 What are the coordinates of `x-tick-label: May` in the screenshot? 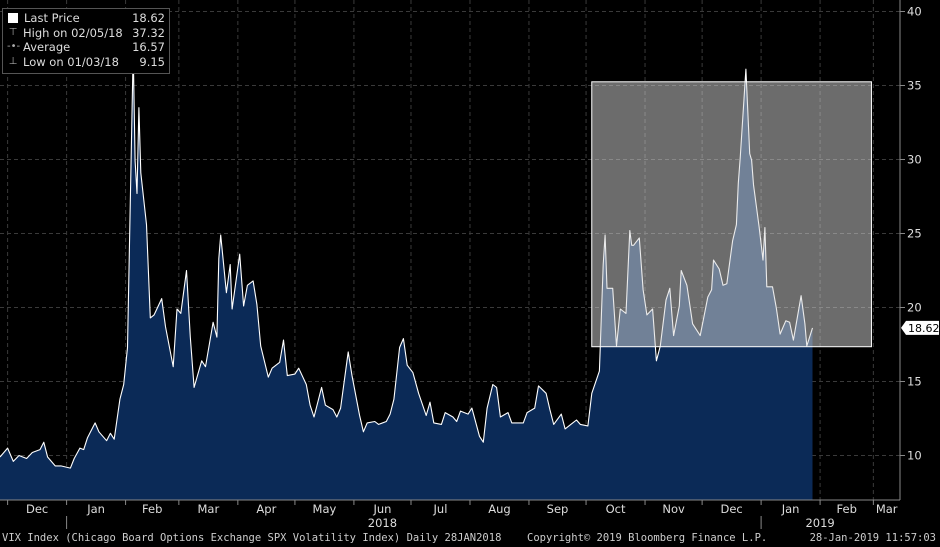 It's located at (325, 509).